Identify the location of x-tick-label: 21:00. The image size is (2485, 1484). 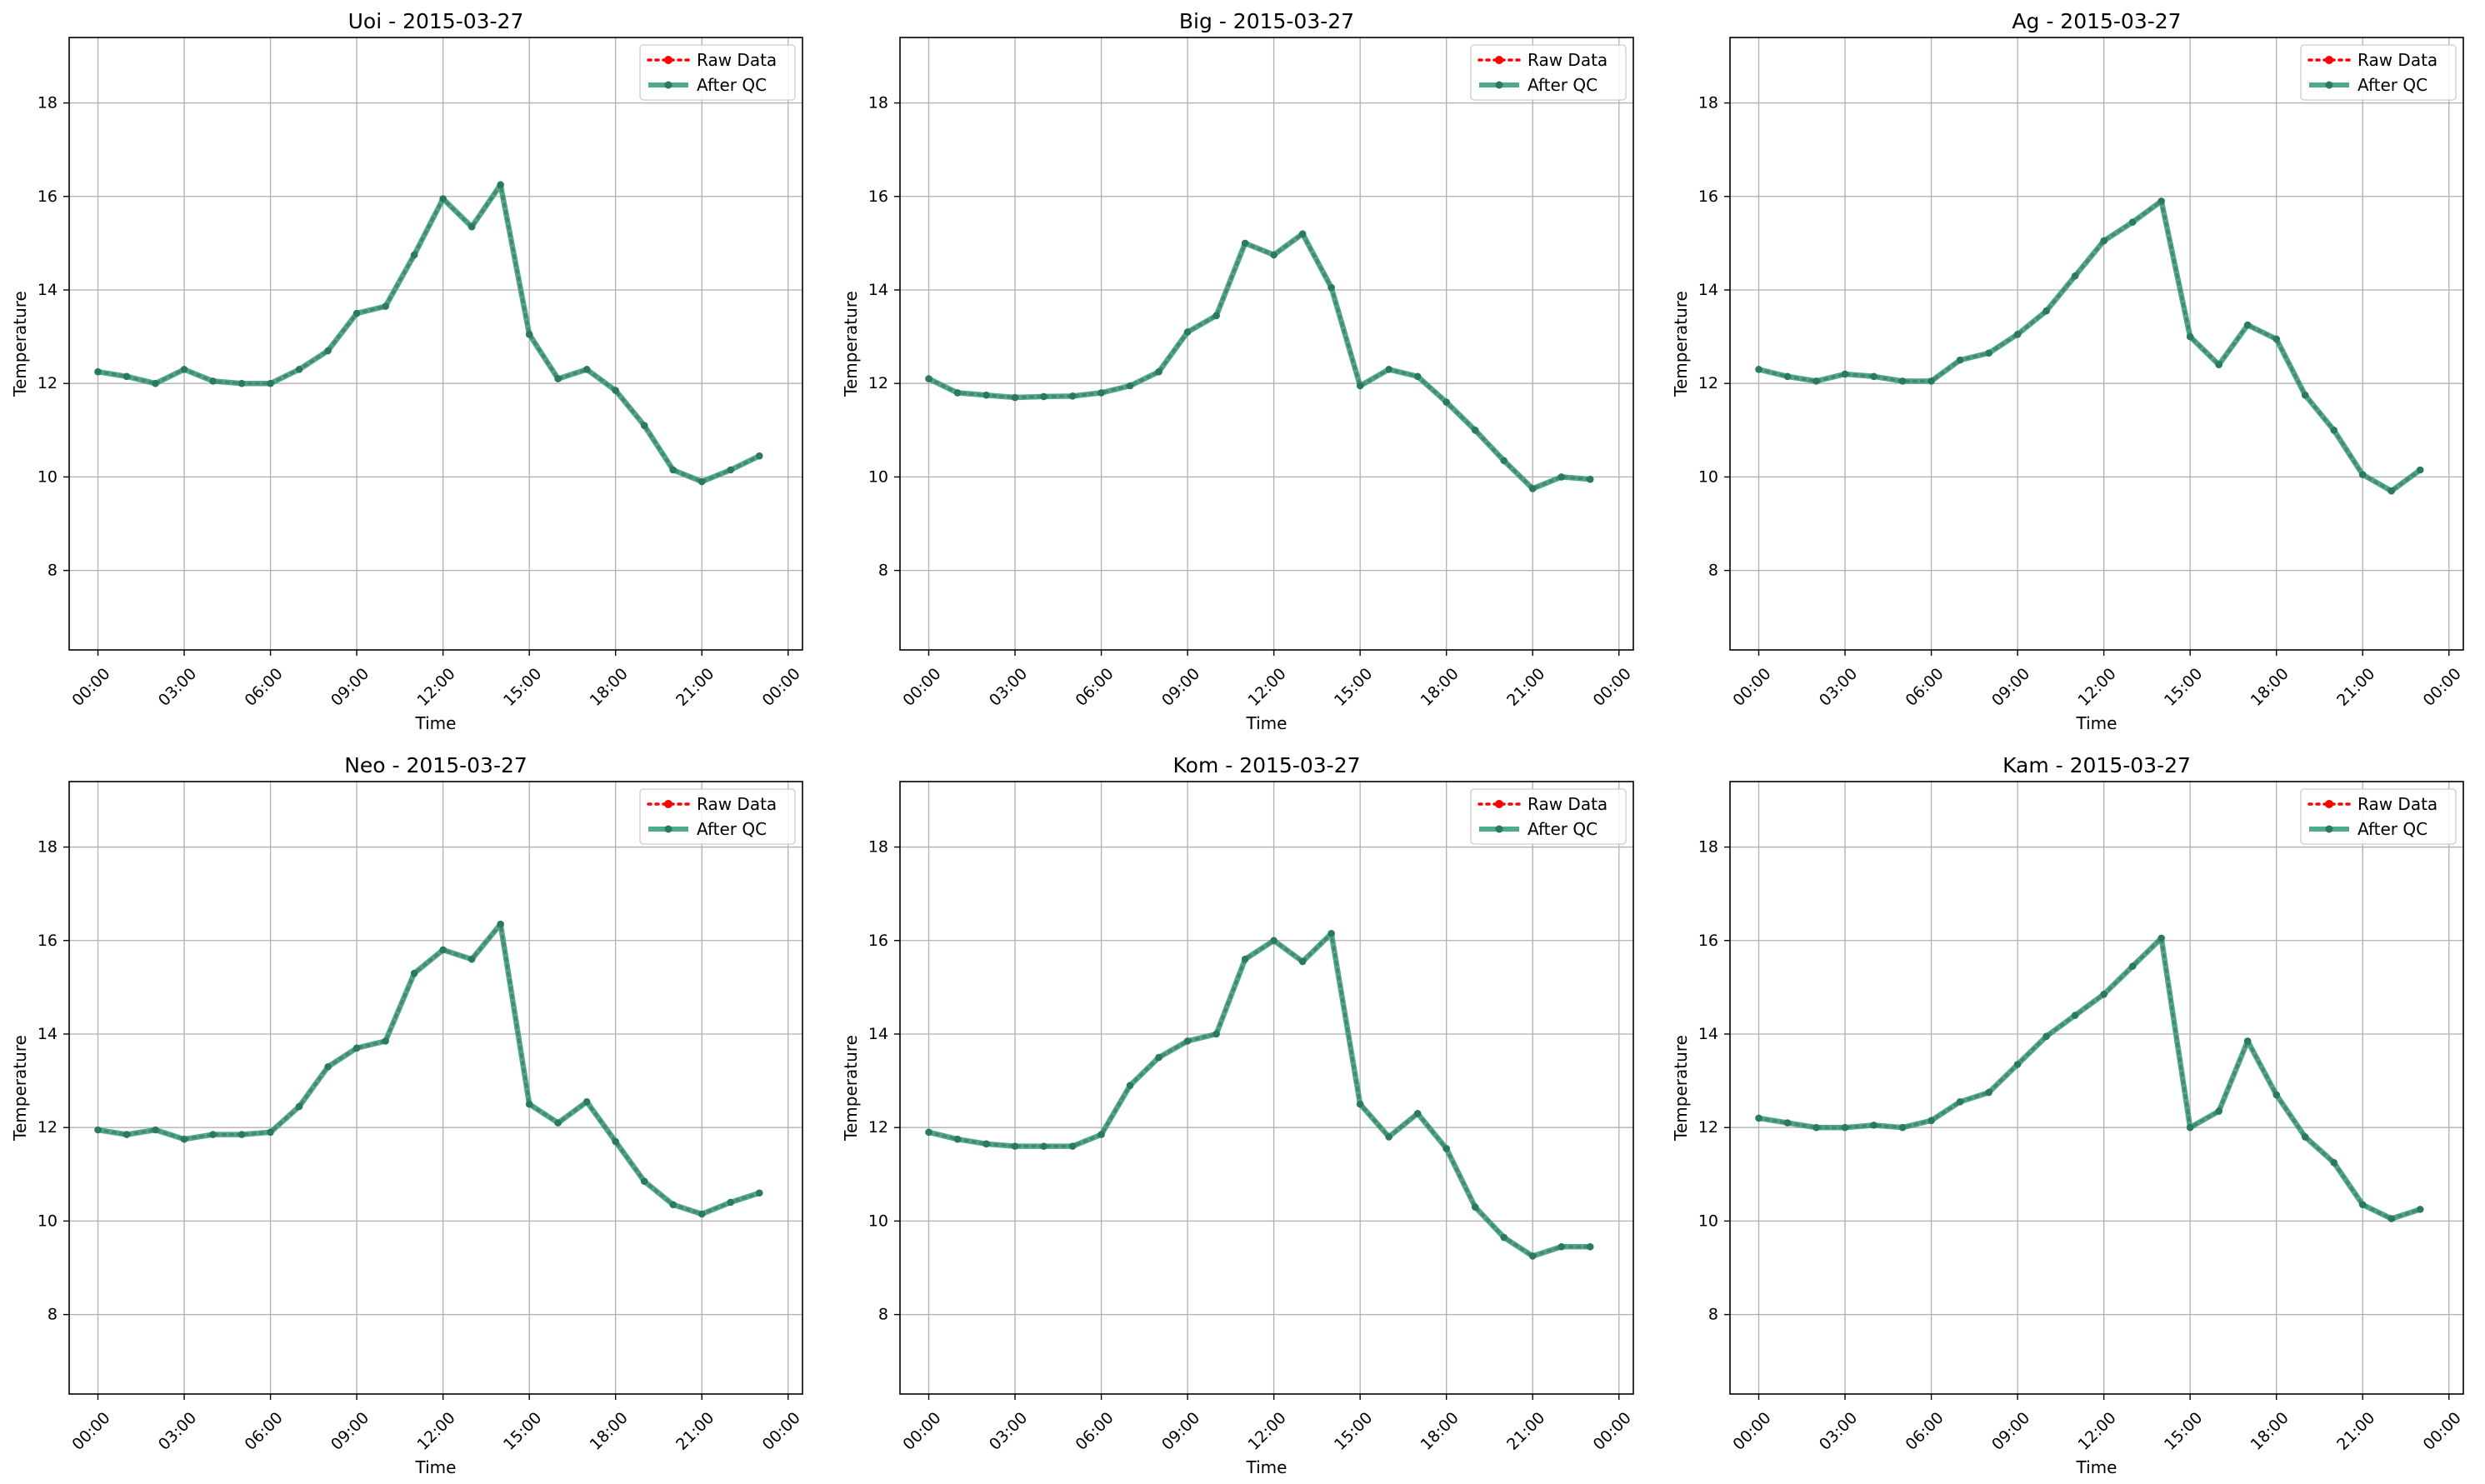
(2355, 687).